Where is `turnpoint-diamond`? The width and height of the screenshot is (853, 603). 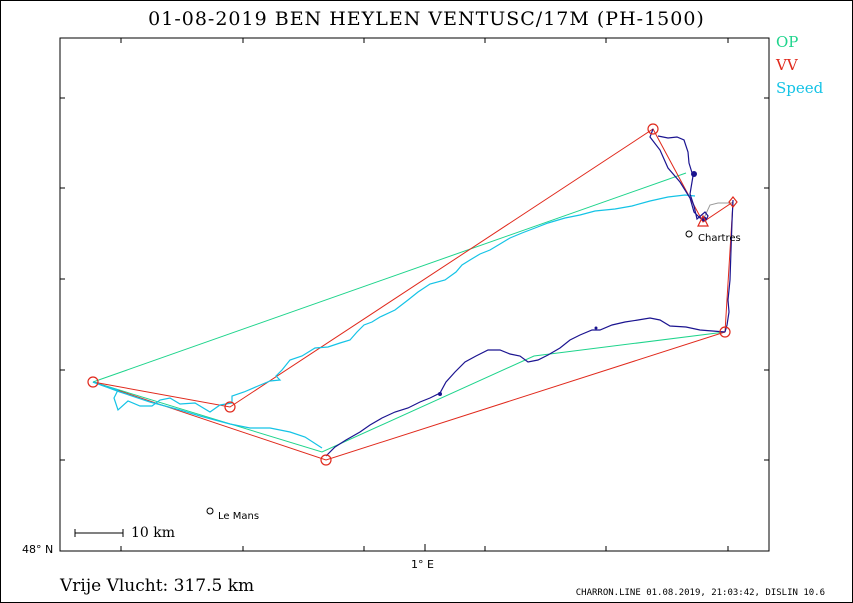 turnpoint-diamond is located at coordinates (733, 202).